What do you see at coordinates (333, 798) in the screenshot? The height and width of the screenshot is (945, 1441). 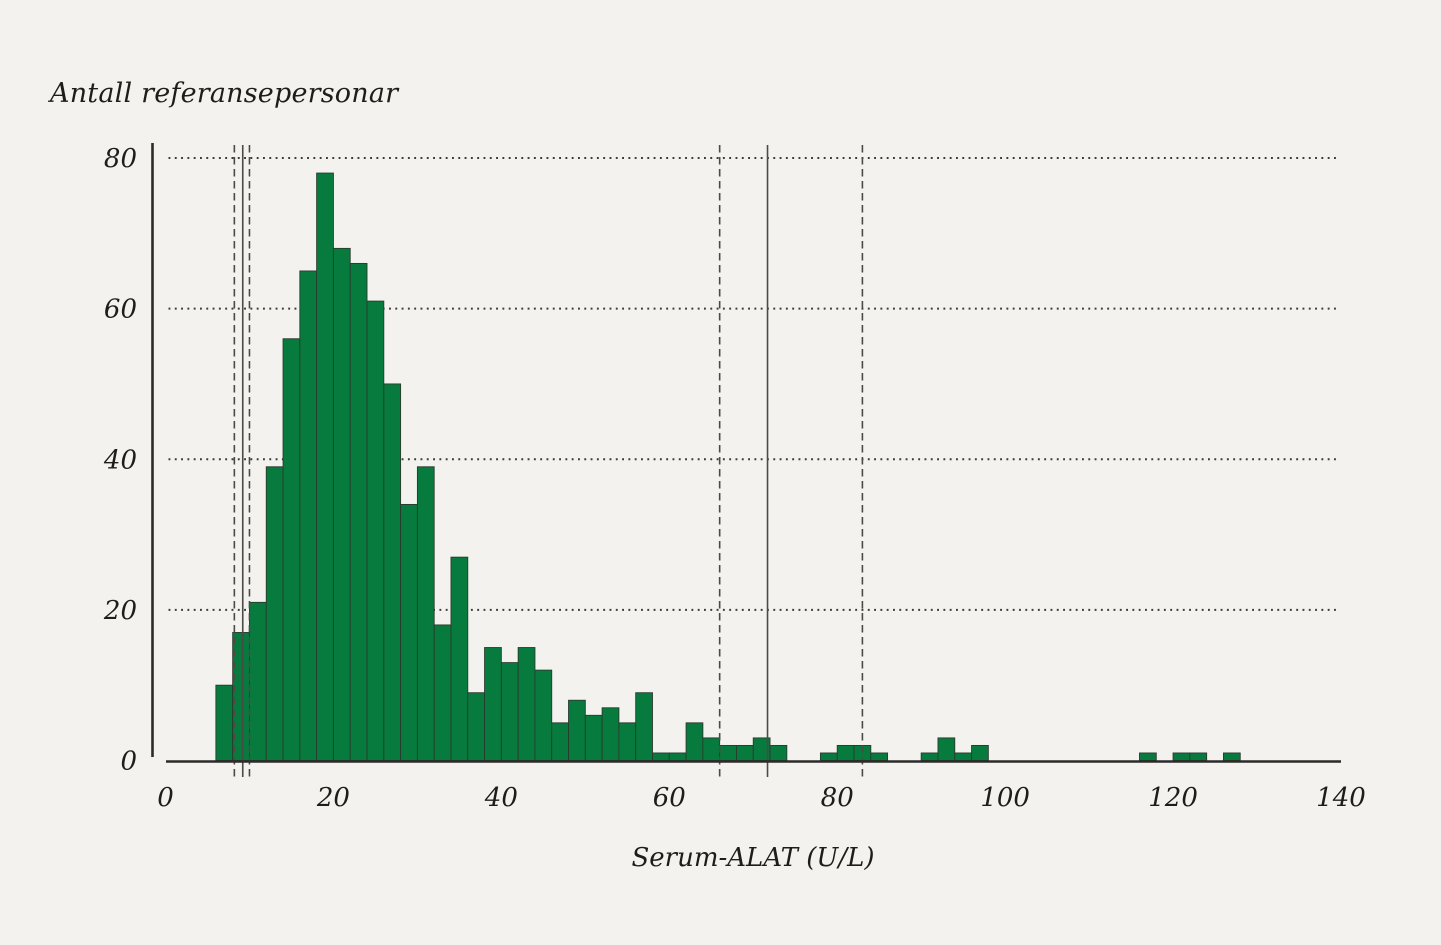 I see `x-tick-label-20: 20` at bounding box center [333, 798].